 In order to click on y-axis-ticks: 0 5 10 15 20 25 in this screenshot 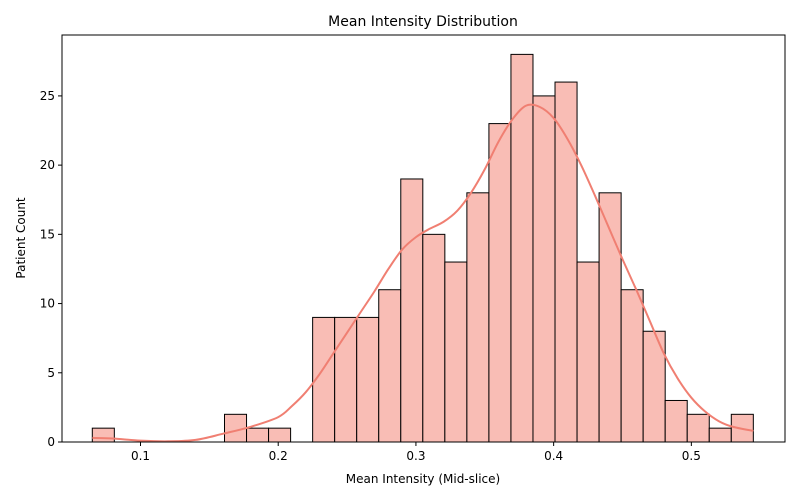, I will do `click(51, 269)`.